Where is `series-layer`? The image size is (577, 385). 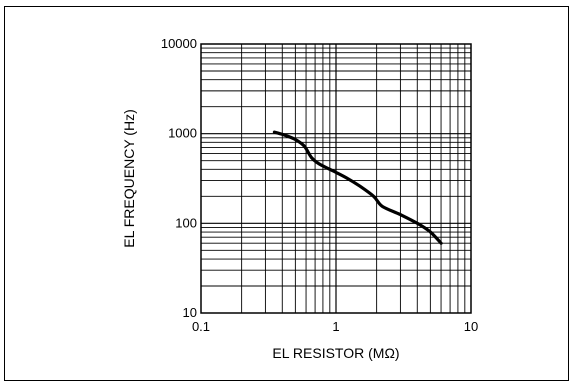
series-layer is located at coordinates (357, 187).